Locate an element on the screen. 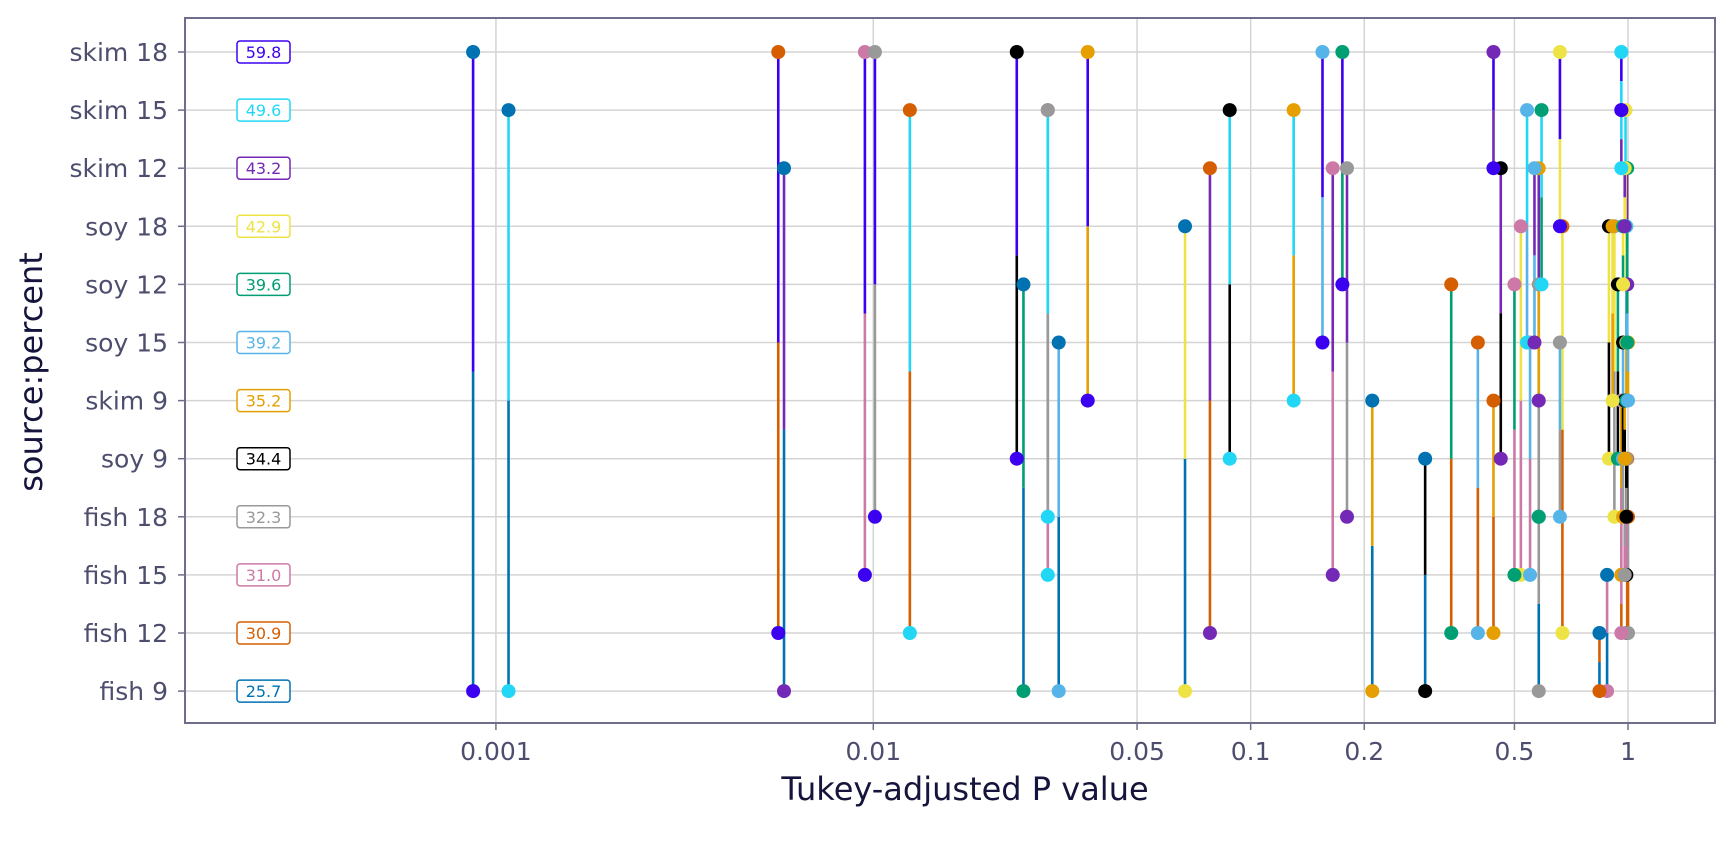 The image size is (1728, 865). mean-label: 31.0 is located at coordinates (264, 575).